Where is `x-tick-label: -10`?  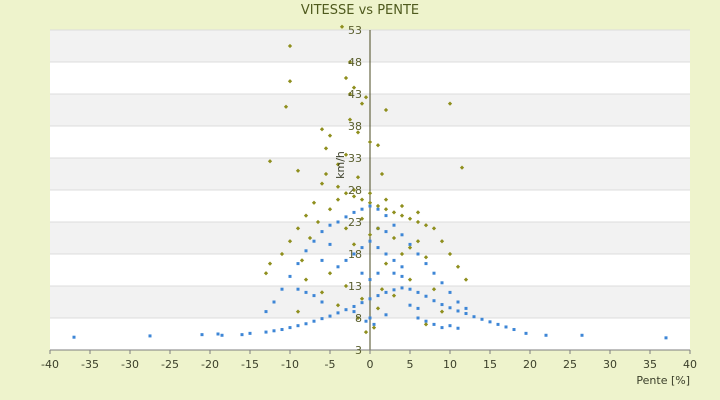
x-tick-label: -10 is located at coordinates (290, 364).